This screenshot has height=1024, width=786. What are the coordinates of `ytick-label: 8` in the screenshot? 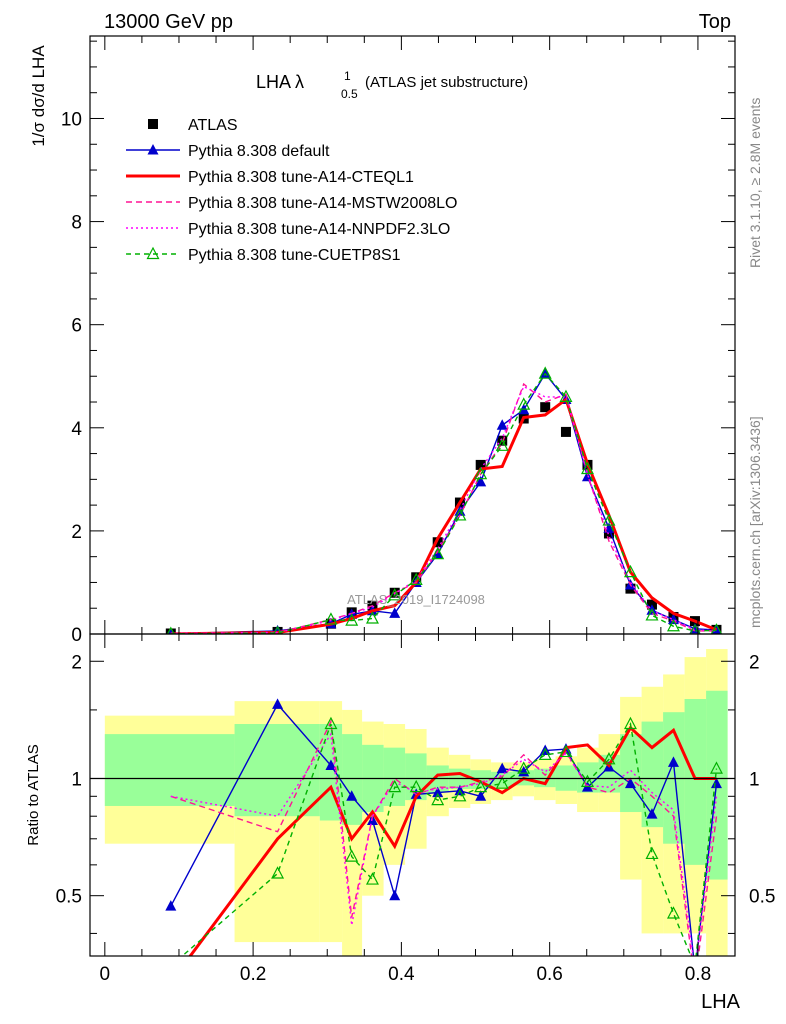 It's located at (76, 223).